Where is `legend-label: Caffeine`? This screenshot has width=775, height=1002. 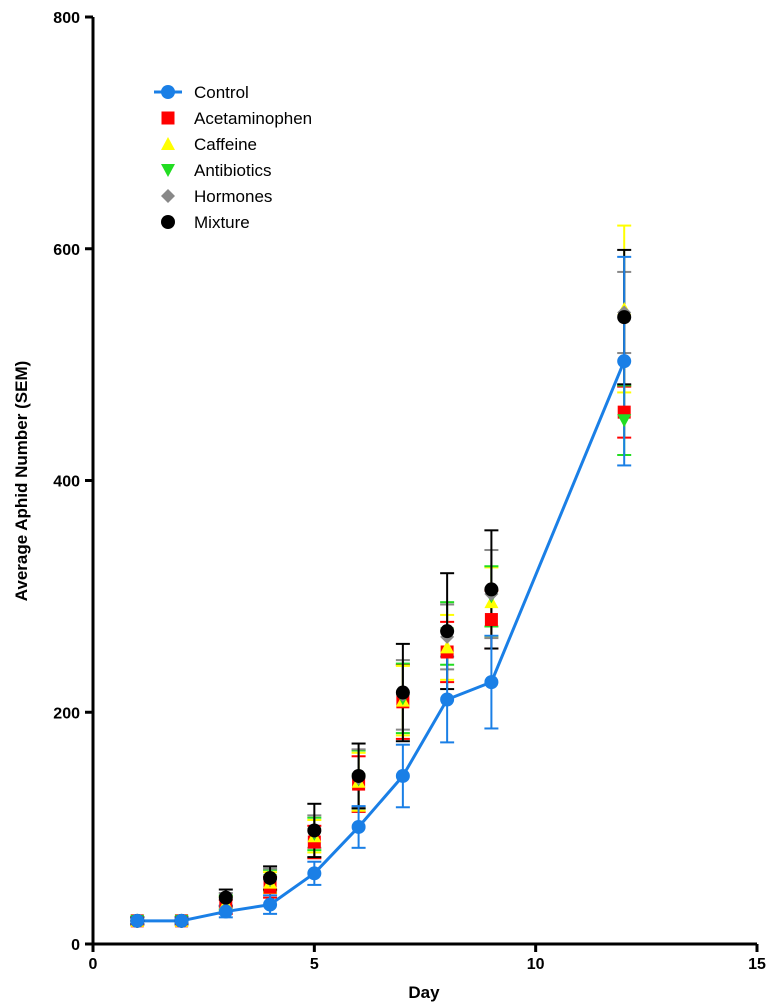 legend-label: Caffeine is located at coordinates (225, 144).